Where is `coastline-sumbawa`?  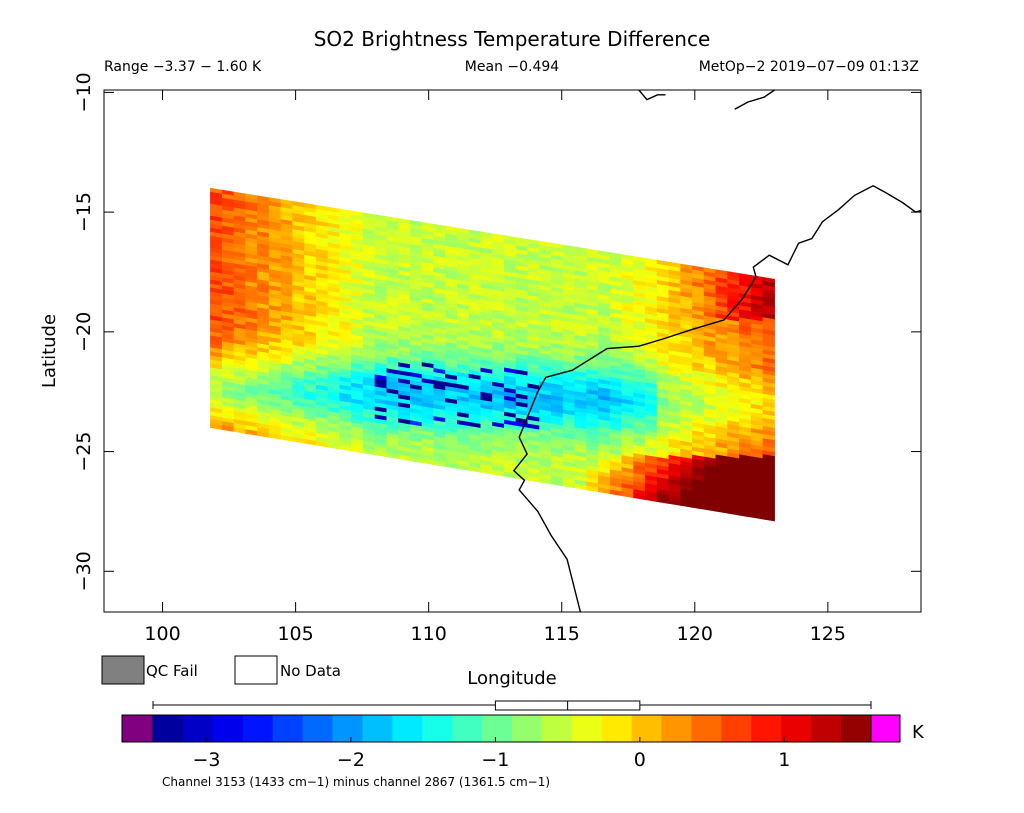
coastline-sumbawa is located at coordinates (652, 95).